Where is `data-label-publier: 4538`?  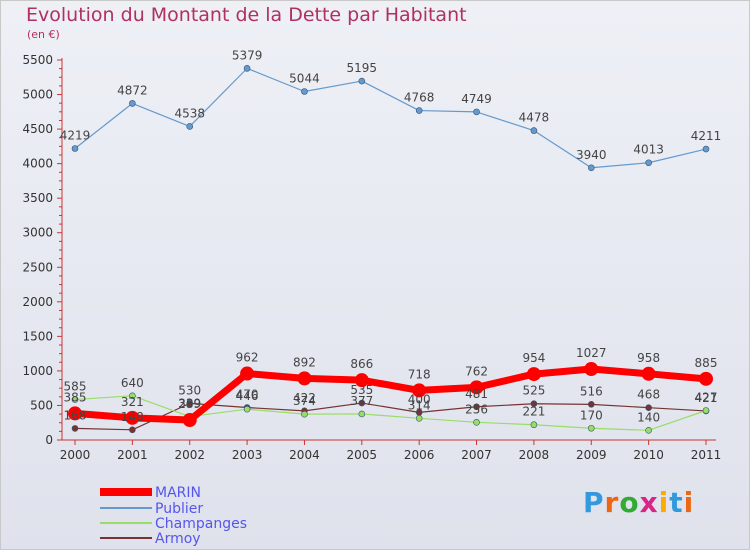 data-label-publier: 4538 is located at coordinates (189, 113).